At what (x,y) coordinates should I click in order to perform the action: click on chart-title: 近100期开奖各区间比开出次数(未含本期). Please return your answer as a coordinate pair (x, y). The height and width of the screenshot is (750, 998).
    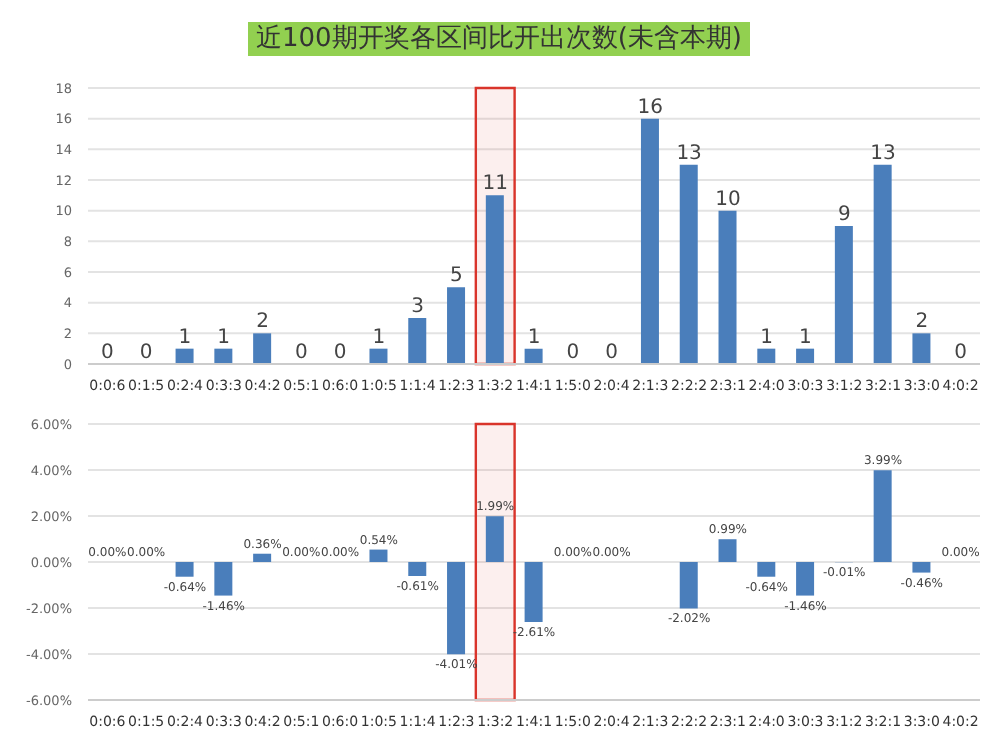
    Looking at the image, I should click on (499, 39).